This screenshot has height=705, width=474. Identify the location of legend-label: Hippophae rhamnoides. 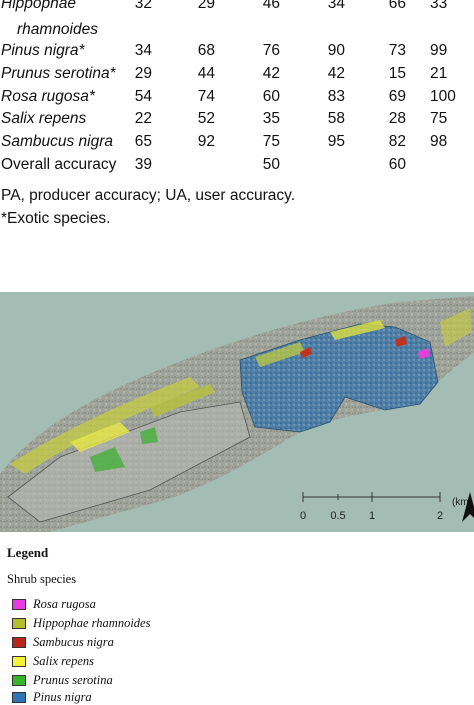
(92, 623).